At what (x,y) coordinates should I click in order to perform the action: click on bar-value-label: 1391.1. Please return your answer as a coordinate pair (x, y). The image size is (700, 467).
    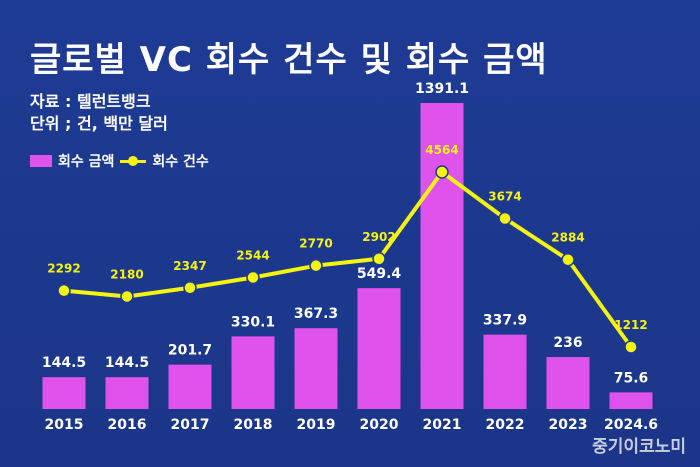
    Looking at the image, I should click on (442, 89).